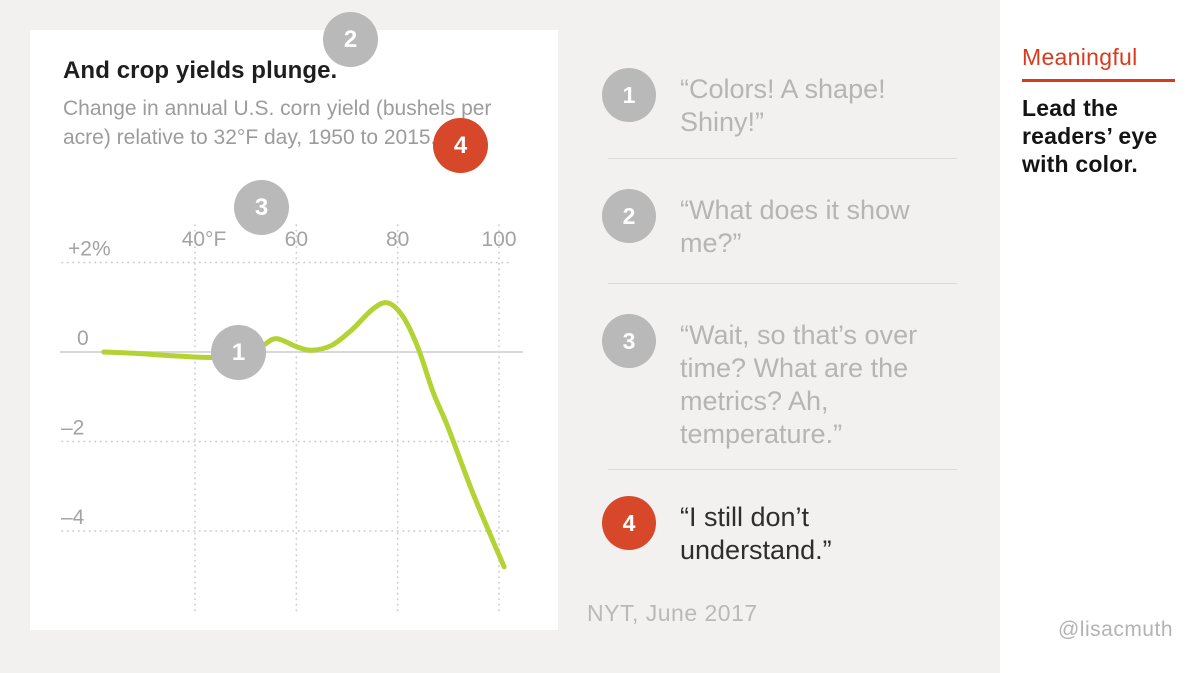 The image size is (1200, 673). I want to click on chart-marker-3-label: 3, so click(261, 207).